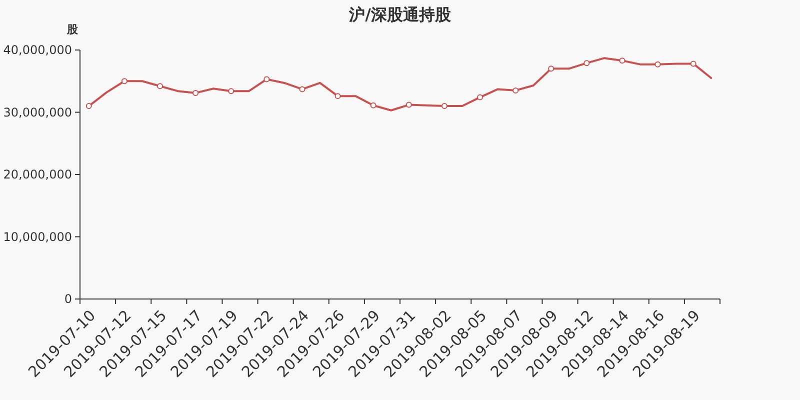 Image resolution: width=800 pixels, height=400 pixels. What do you see at coordinates (37, 50) in the screenshot?
I see `y-tick-label: 40,000,000` at bounding box center [37, 50].